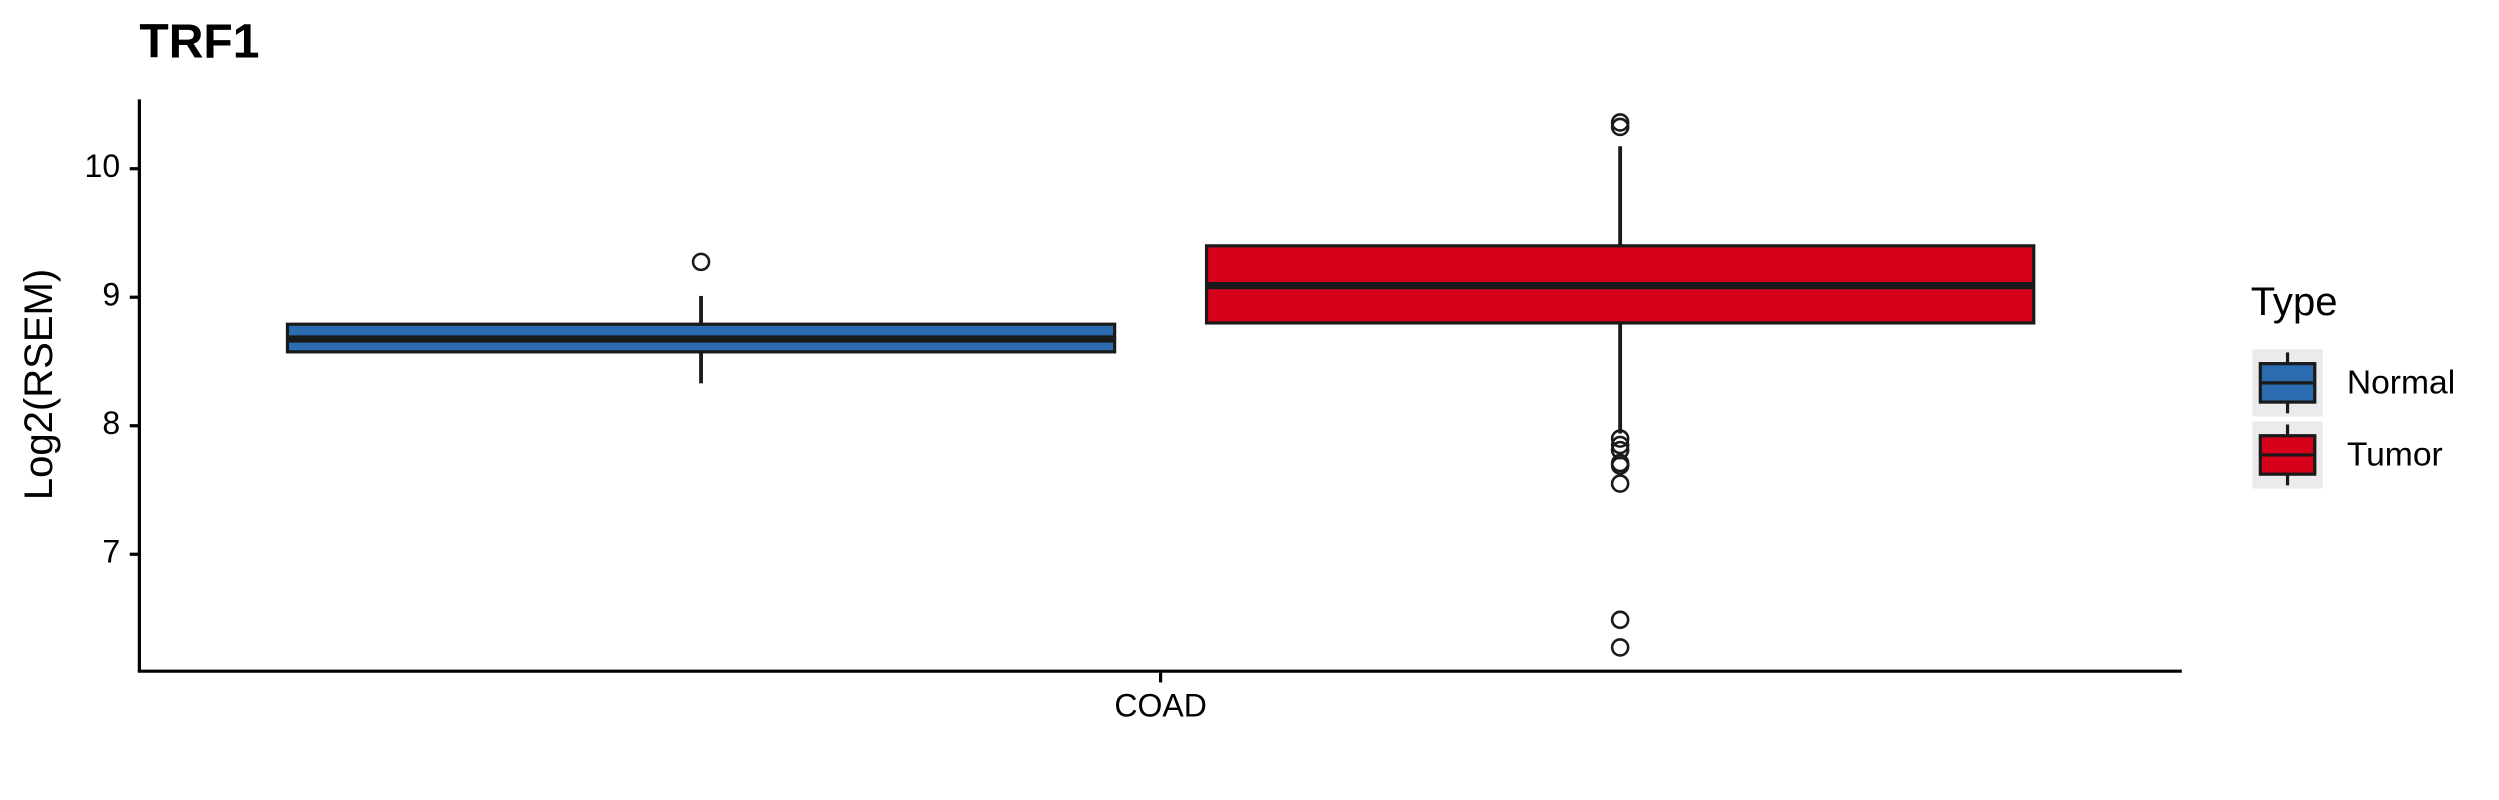 This screenshot has width=2499, height=800. I want to click on y-axis-label: Log2(RSEM), so click(39, 384).